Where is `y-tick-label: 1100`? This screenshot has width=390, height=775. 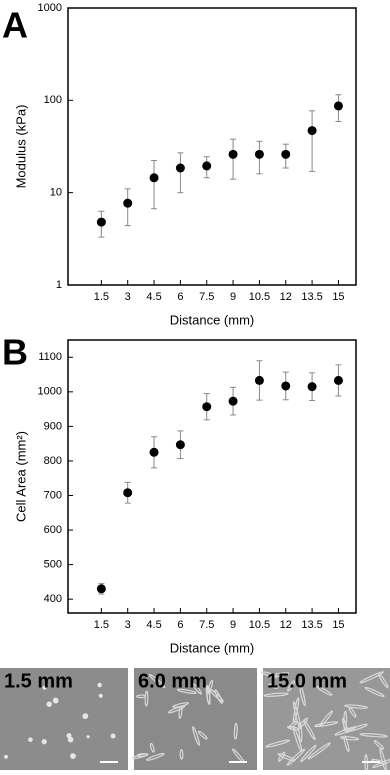 y-tick-label: 1100 is located at coordinates (50, 357).